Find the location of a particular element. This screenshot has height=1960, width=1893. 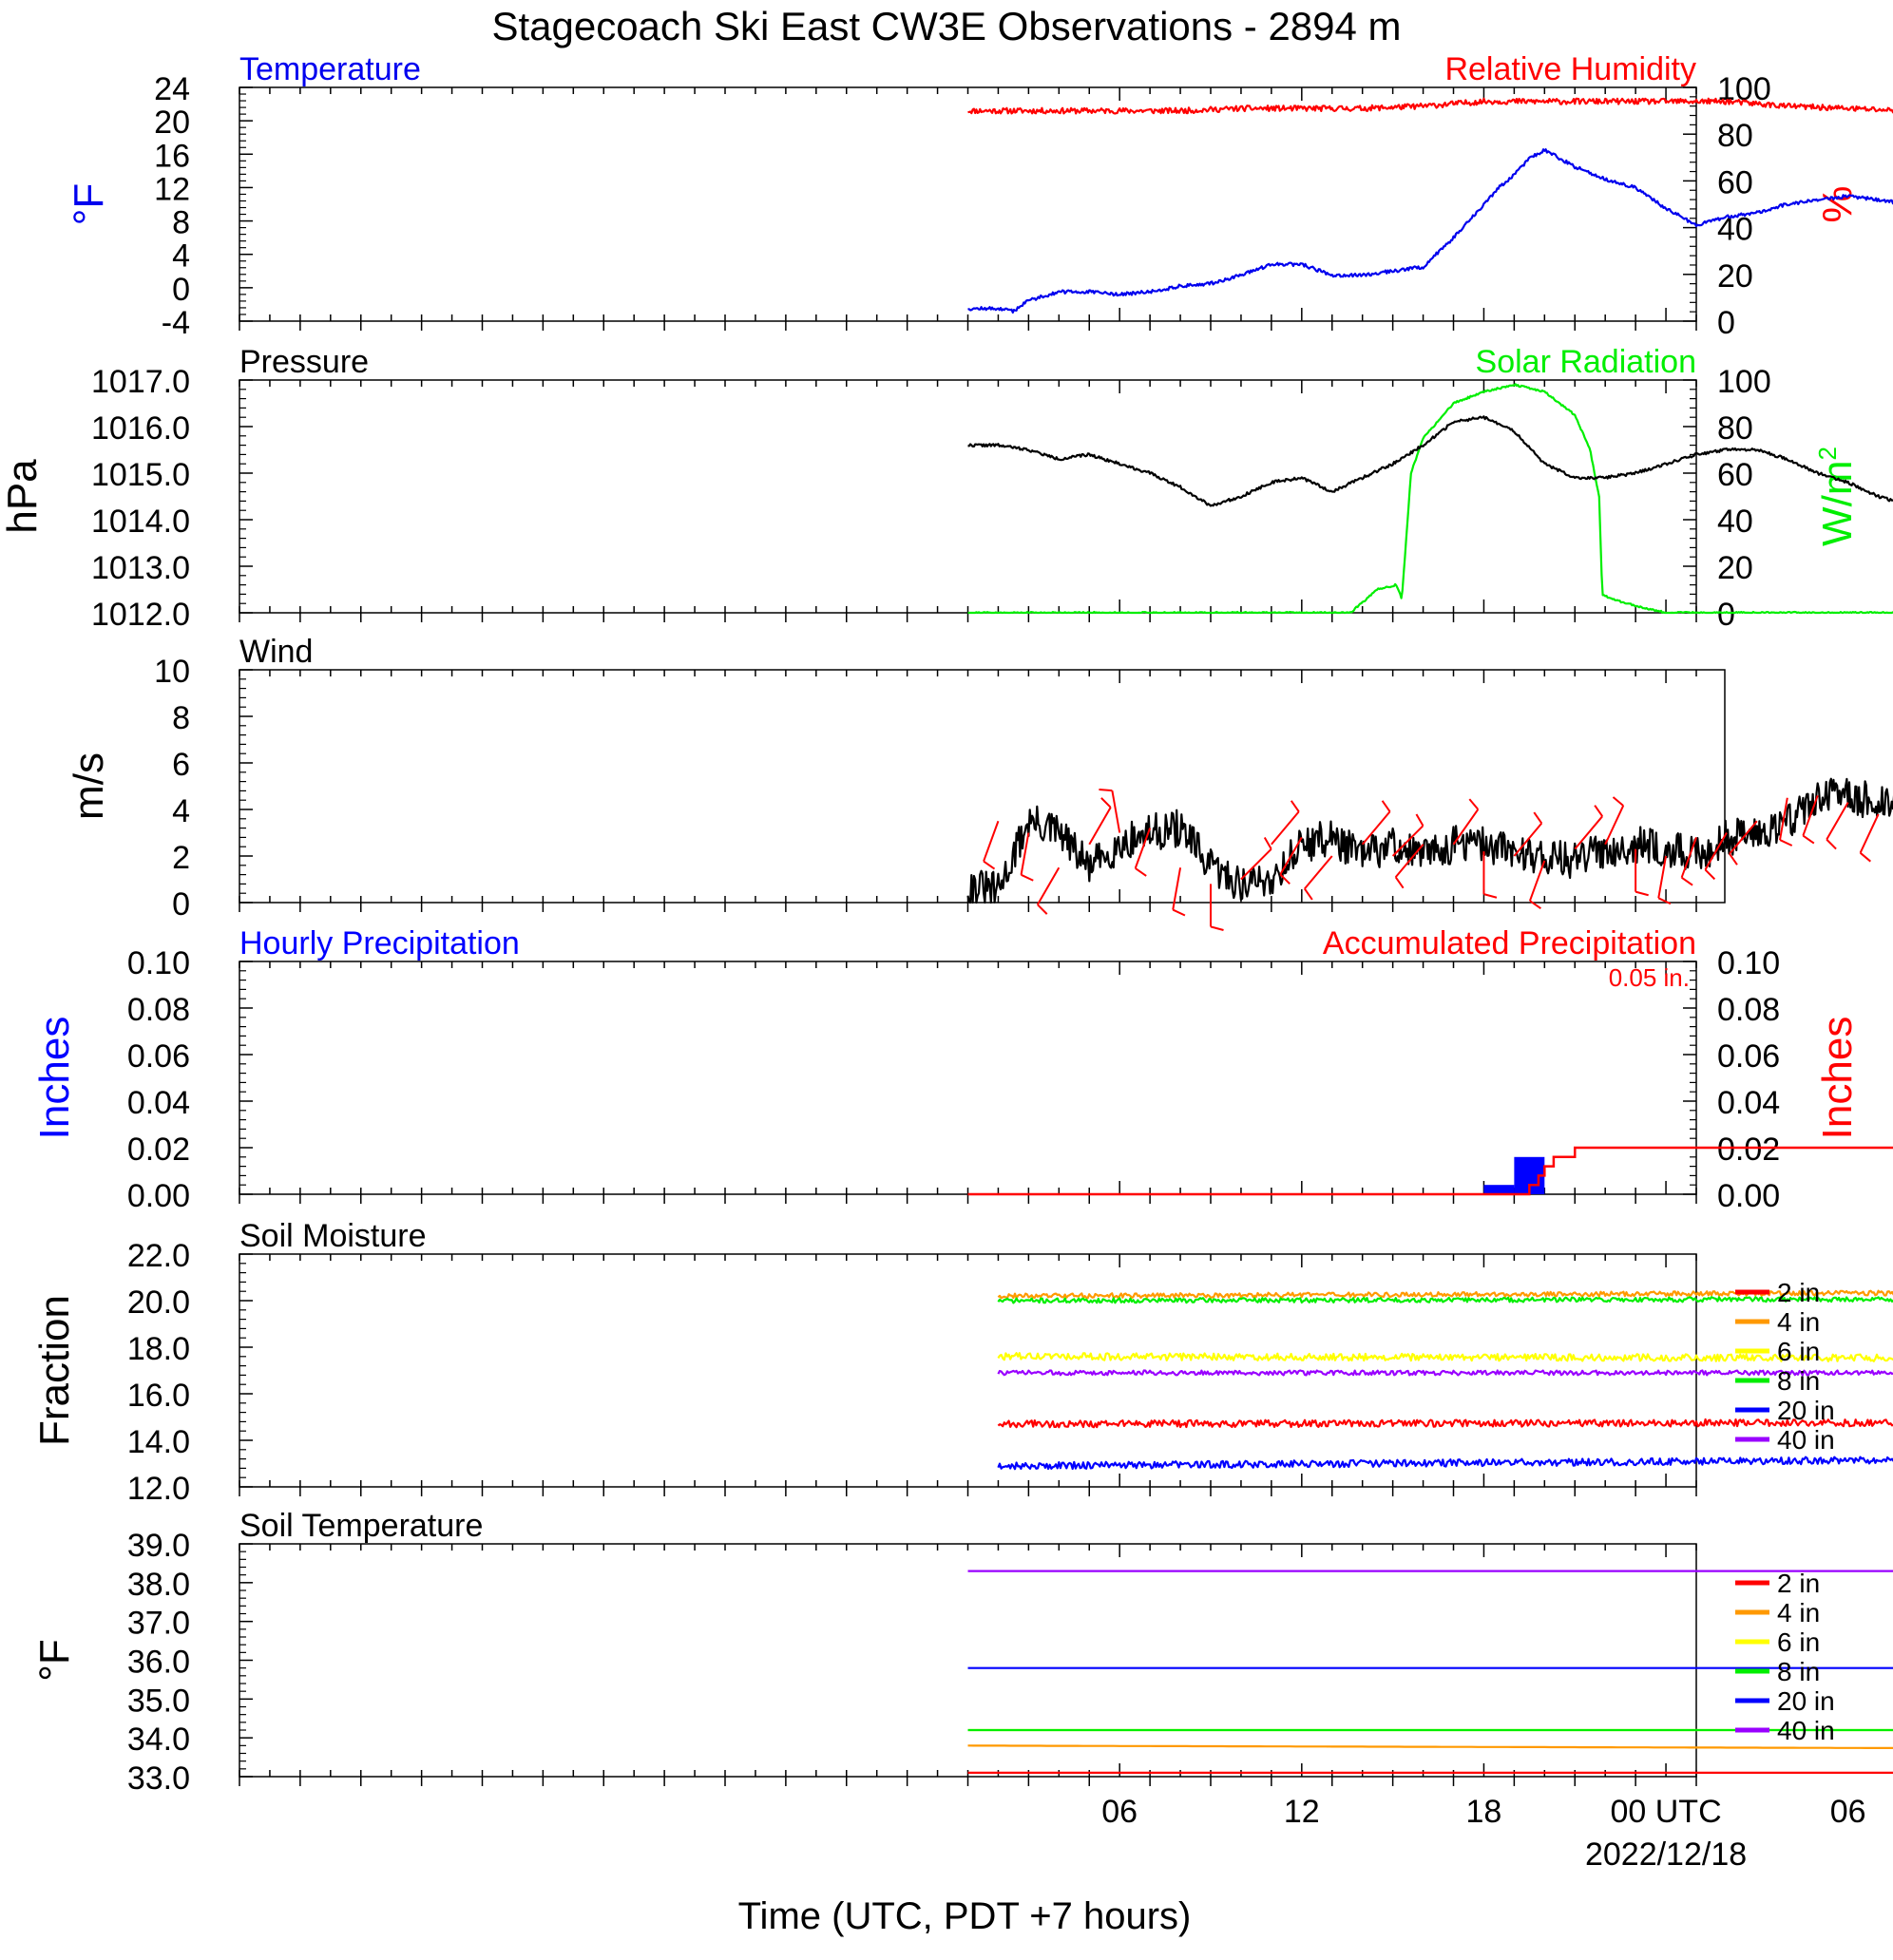

panel-0-right-title: Relative Humidity is located at coordinates (1570, 69).